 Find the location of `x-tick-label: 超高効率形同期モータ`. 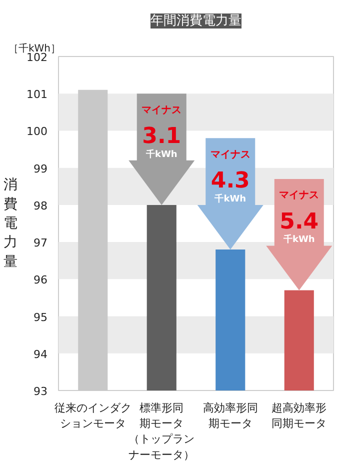

x-tick-label: 超高効率形同期モータ is located at coordinates (299, 416).